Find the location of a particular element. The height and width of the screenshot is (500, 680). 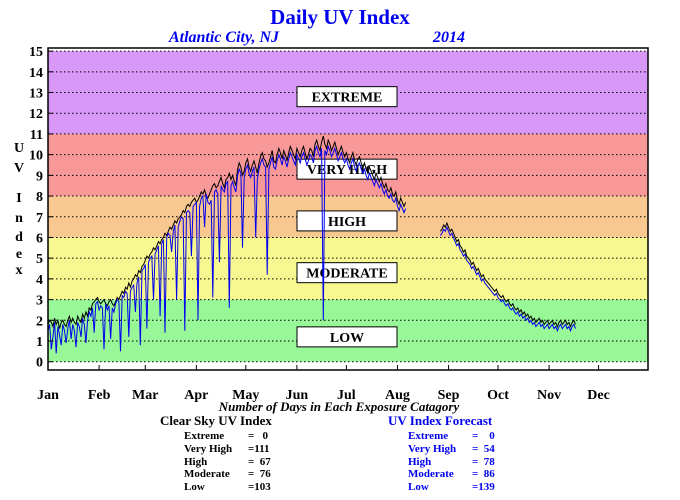

y-axis-label-letter: d is located at coordinates (19, 237).